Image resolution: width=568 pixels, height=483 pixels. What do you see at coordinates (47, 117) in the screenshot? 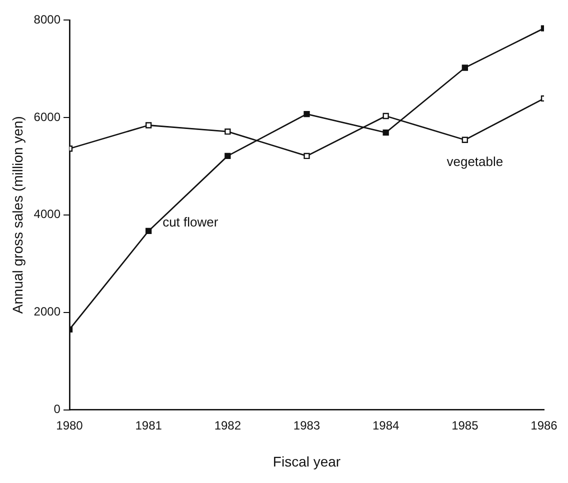
I see `y-tick-label: 6000` at bounding box center [47, 117].